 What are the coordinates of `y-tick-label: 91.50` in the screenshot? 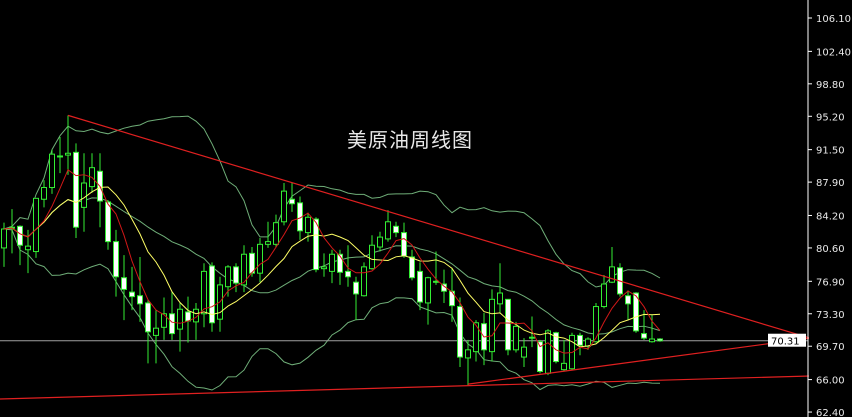 It's located at (830, 151).